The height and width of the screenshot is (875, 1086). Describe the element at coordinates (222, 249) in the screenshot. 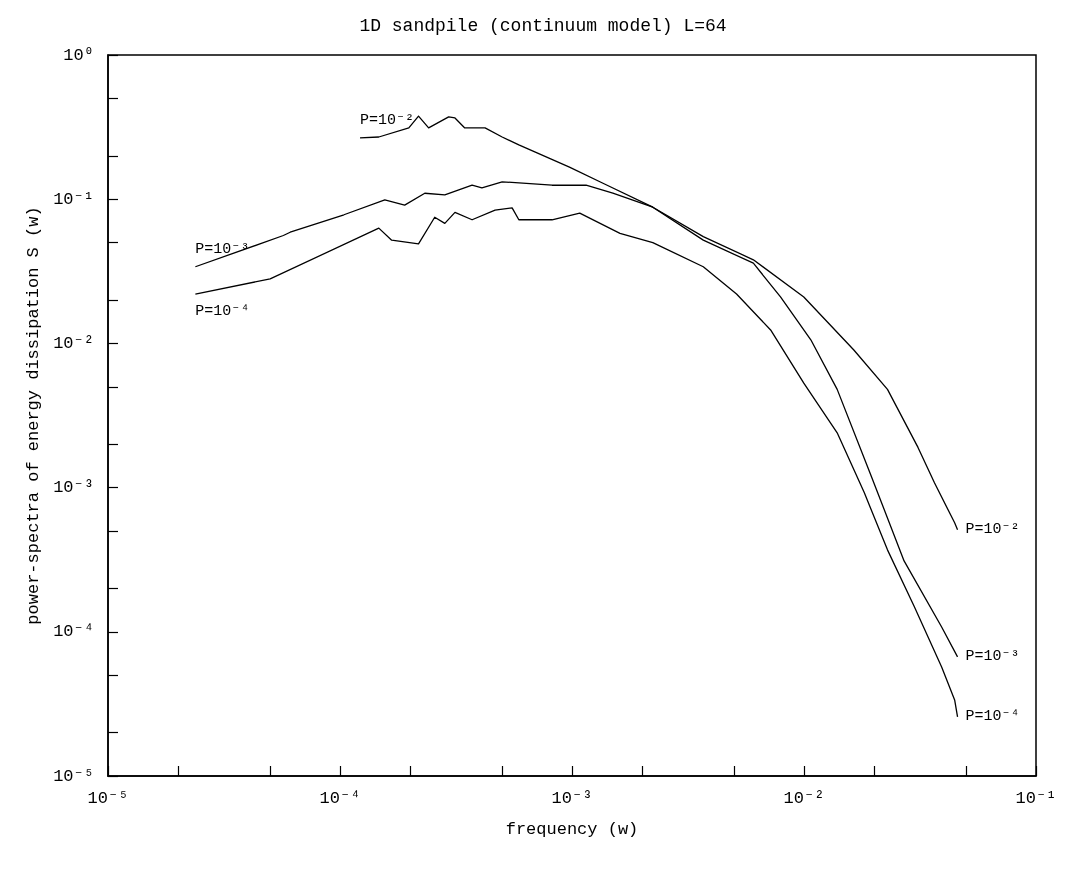

I see `series-label: P=10⁻³` at that location.